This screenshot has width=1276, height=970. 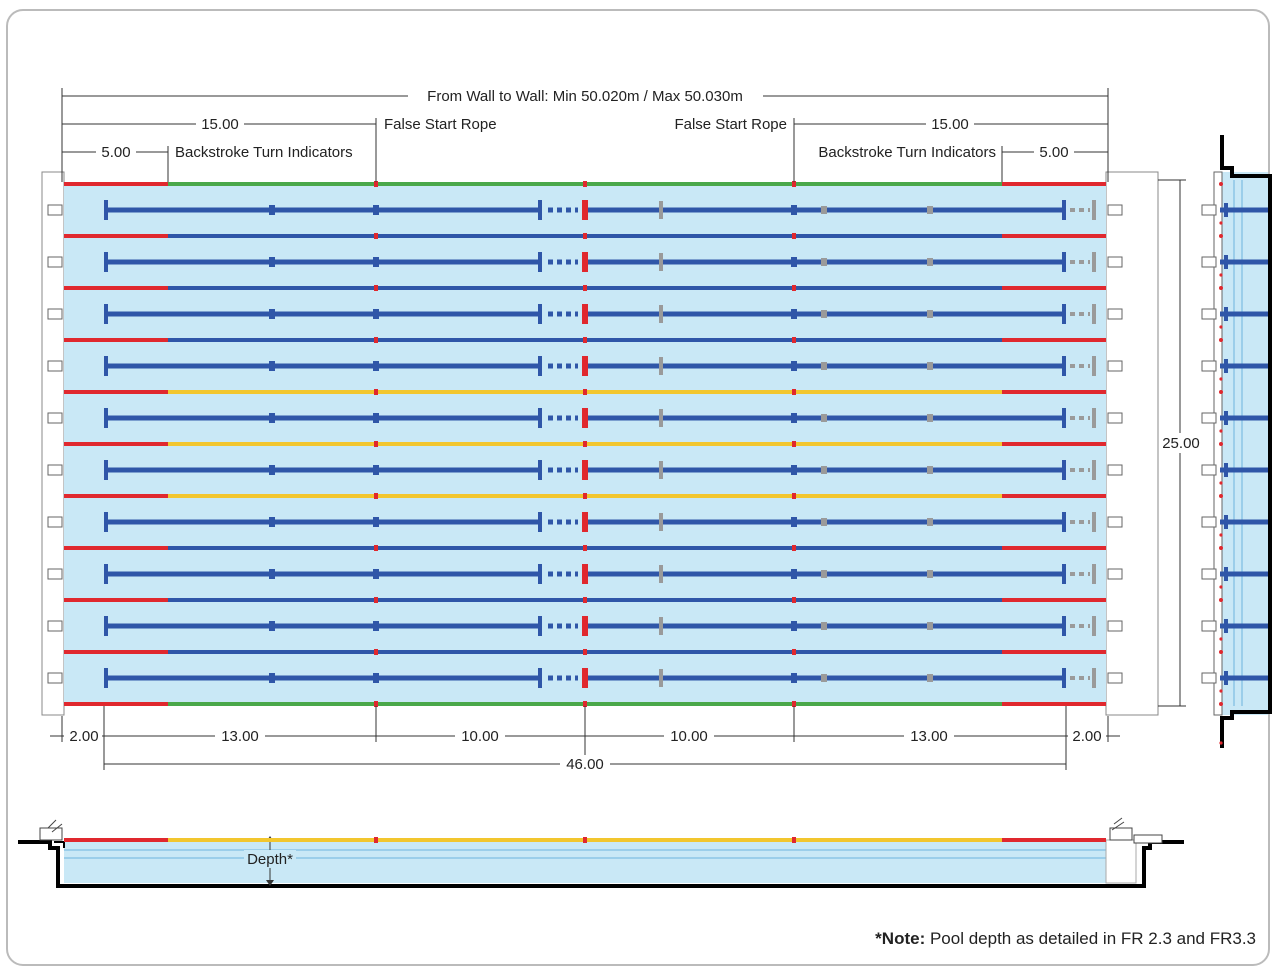 What do you see at coordinates (1132, 443) in the screenshot?
I see `deck-plate-right` at bounding box center [1132, 443].